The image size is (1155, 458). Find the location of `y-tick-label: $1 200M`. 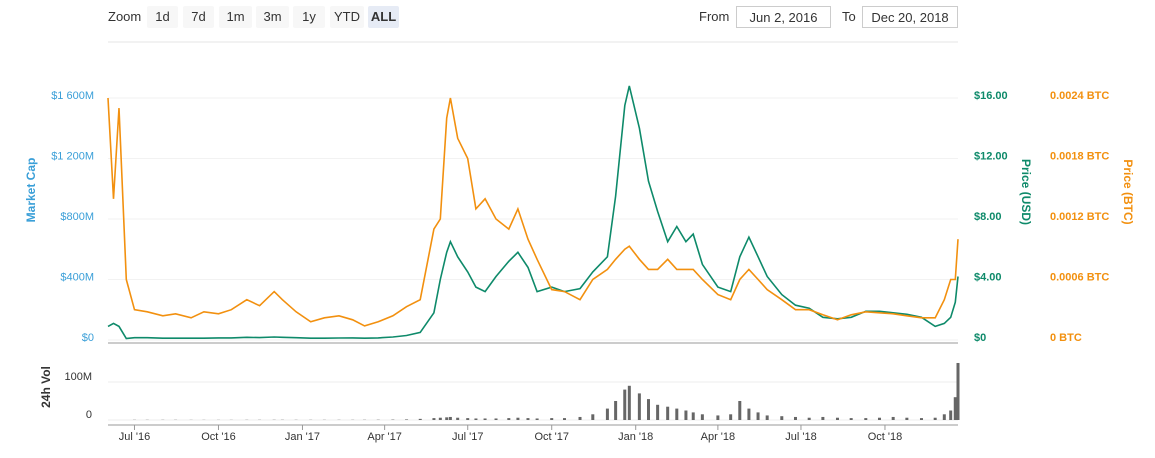

y-tick-label: $1 200M is located at coordinates (72, 156).